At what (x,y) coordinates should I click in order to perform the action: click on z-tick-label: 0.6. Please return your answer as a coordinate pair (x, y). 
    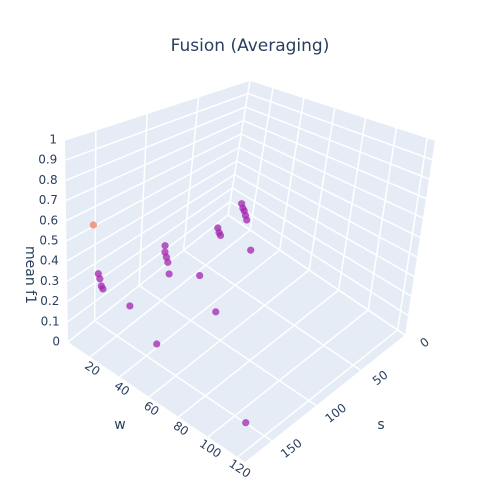
    Looking at the image, I should click on (48, 220).